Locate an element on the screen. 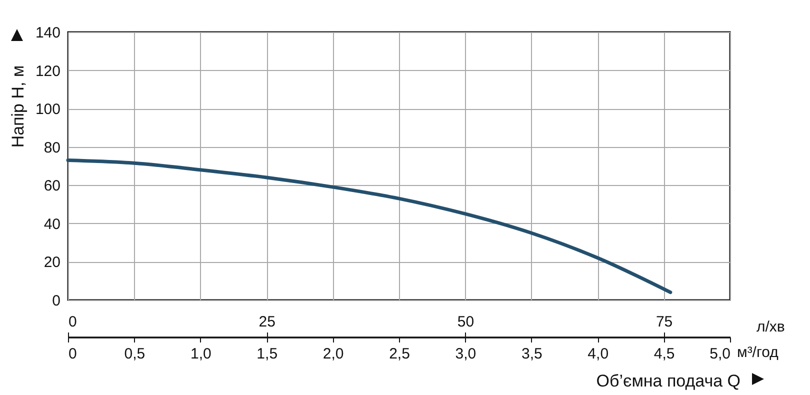 The image size is (810, 395). x-tick-label: 2,0 is located at coordinates (333, 354).